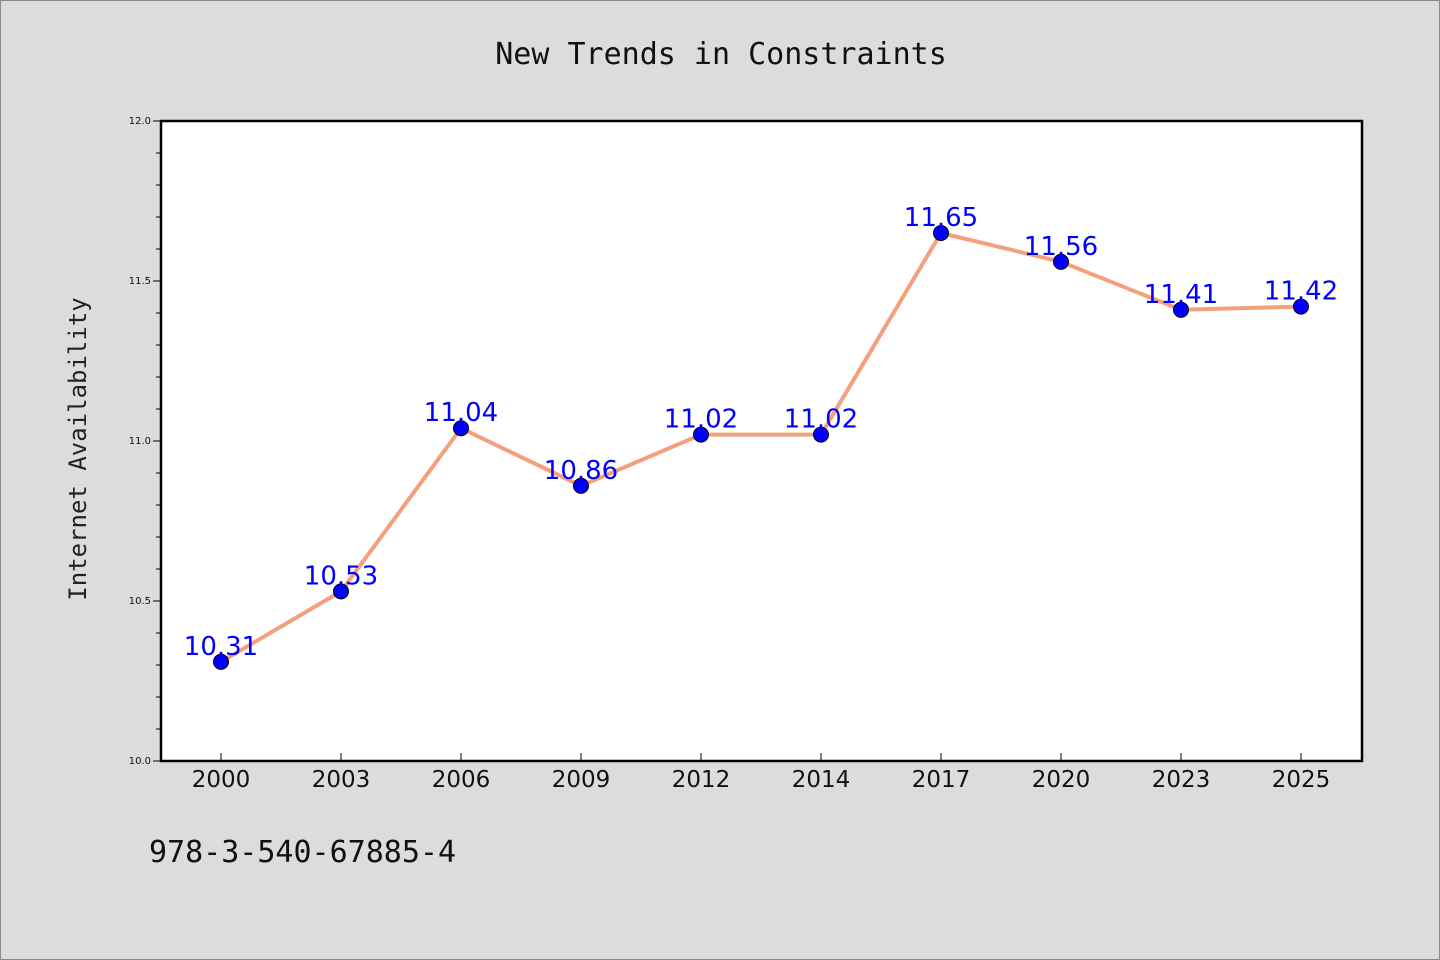 This screenshot has width=1440, height=960. I want to click on data-label: 10.53, so click(341, 576).